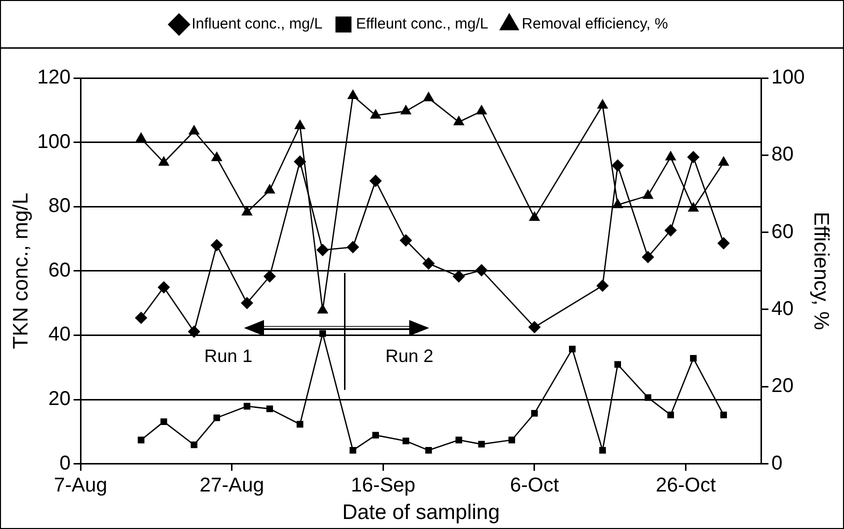  What do you see at coordinates (422, 24) in the screenshot?
I see `legend-label: Effleunt conc., mg/L` at bounding box center [422, 24].